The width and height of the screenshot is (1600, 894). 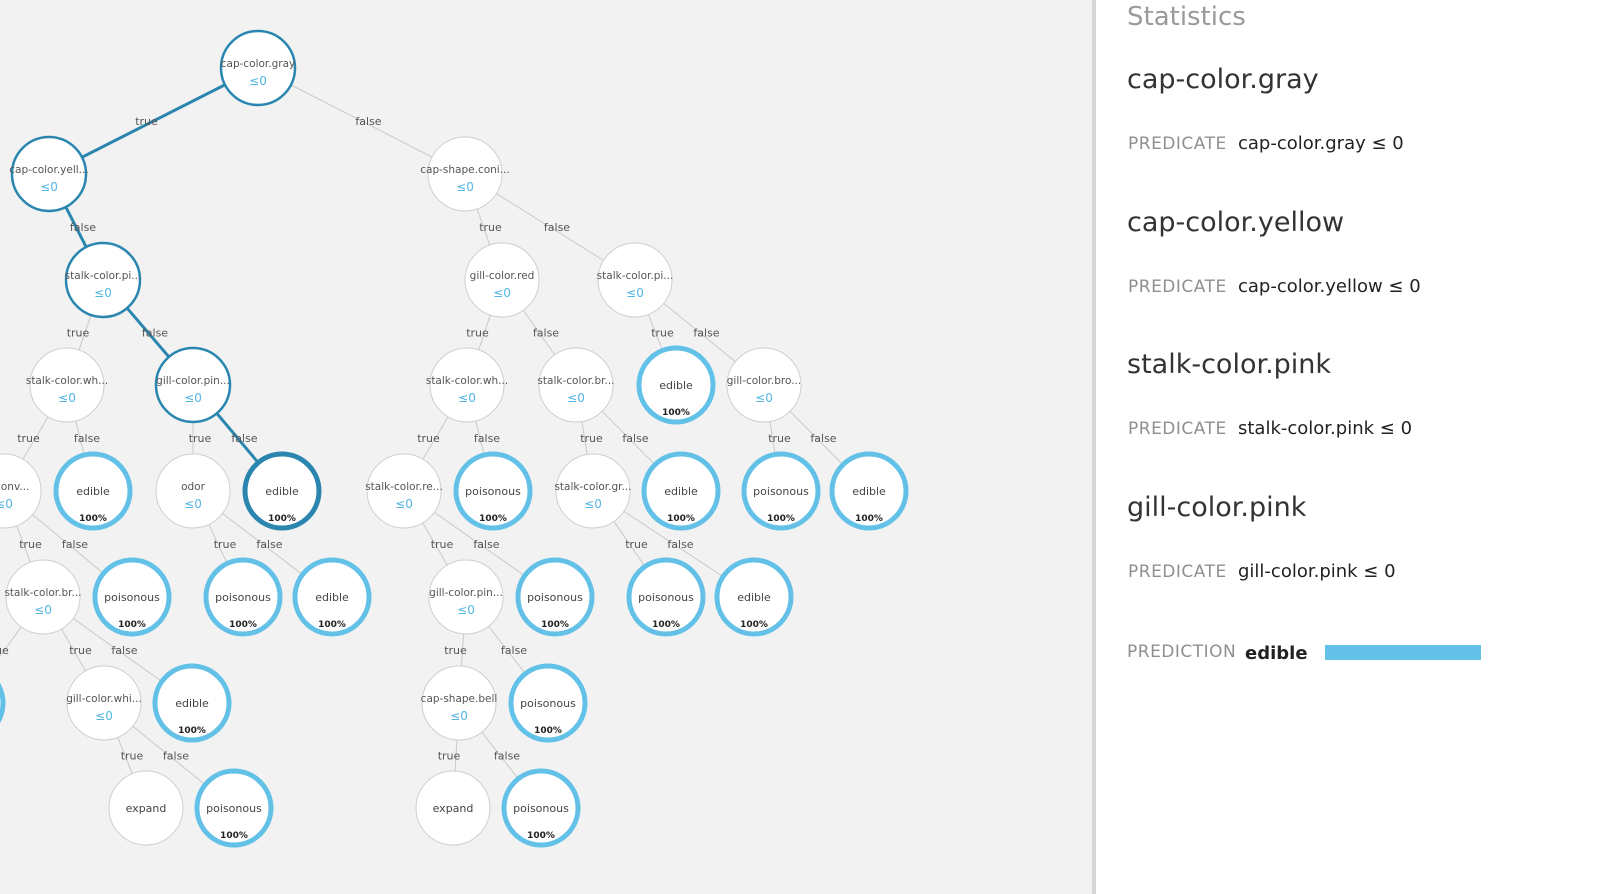 I want to click on panel-divider, so click(x=1094, y=447).